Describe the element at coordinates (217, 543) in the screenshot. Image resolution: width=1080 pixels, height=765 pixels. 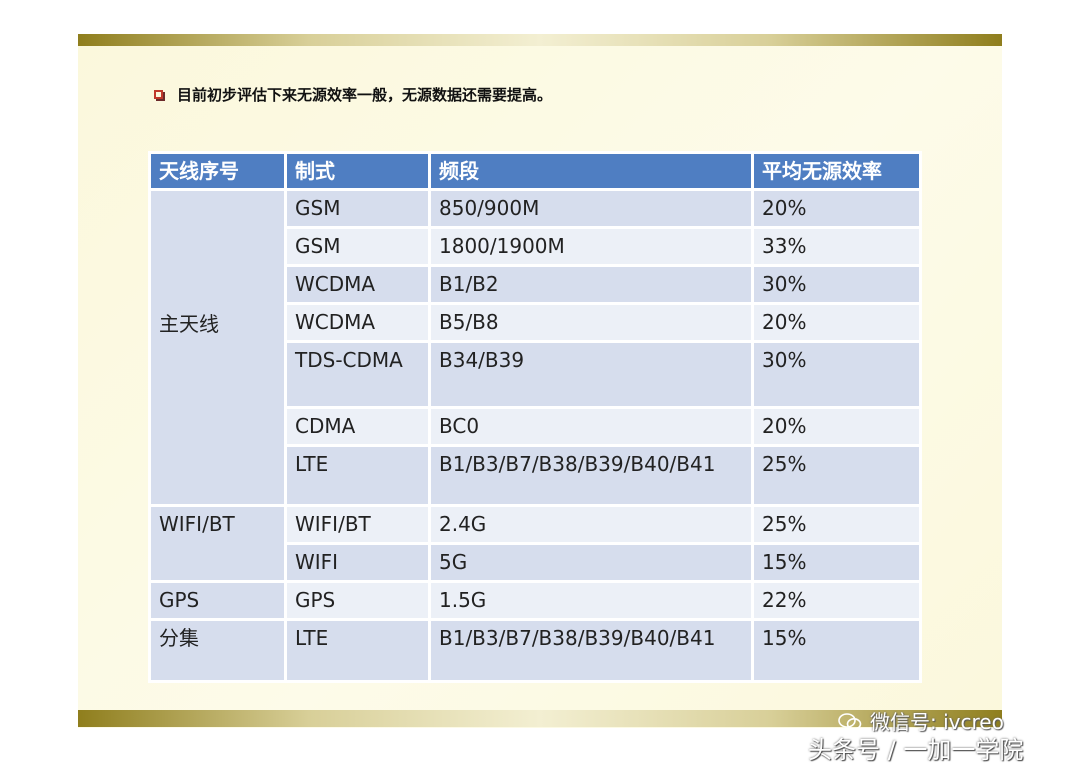
I see `group-wifi-bt: WIFI/BT` at that location.